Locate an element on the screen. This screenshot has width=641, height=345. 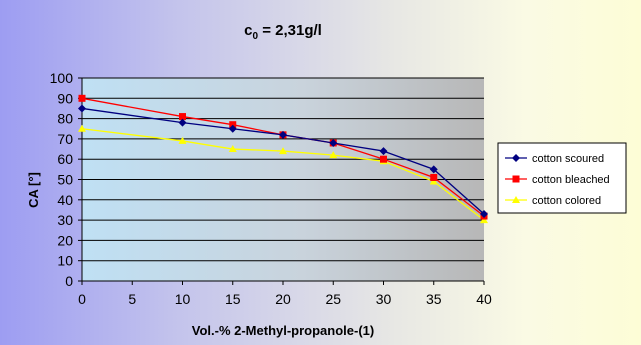
x-tick-label: 30 is located at coordinates (384, 299).